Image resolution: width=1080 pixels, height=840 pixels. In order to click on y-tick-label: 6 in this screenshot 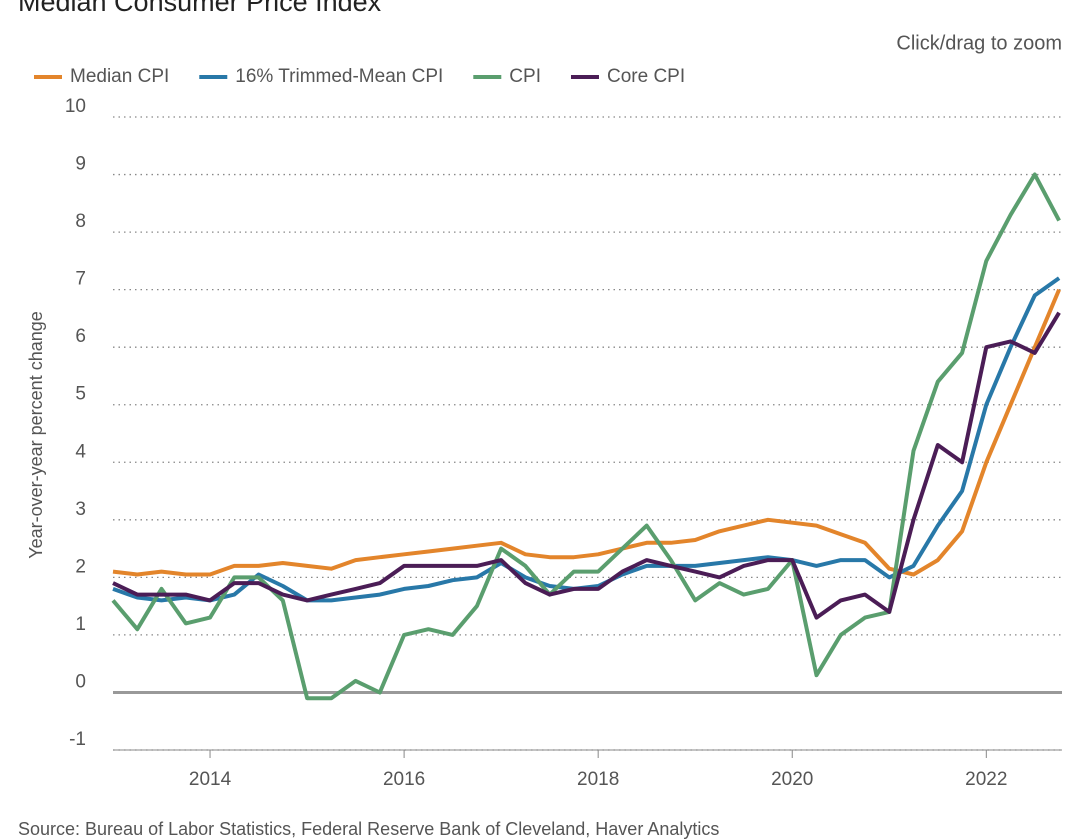, I will do `click(80, 336)`.